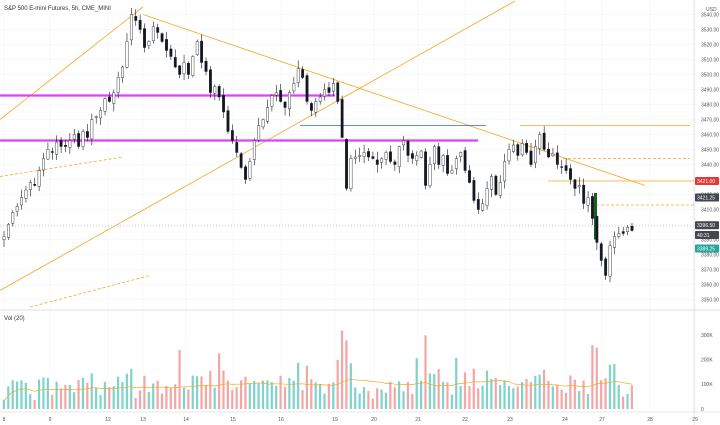 The image size is (720, 425). What do you see at coordinates (418, 420) in the screenshot?
I see `time-tick-label: 21` at bounding box center [418, 420].